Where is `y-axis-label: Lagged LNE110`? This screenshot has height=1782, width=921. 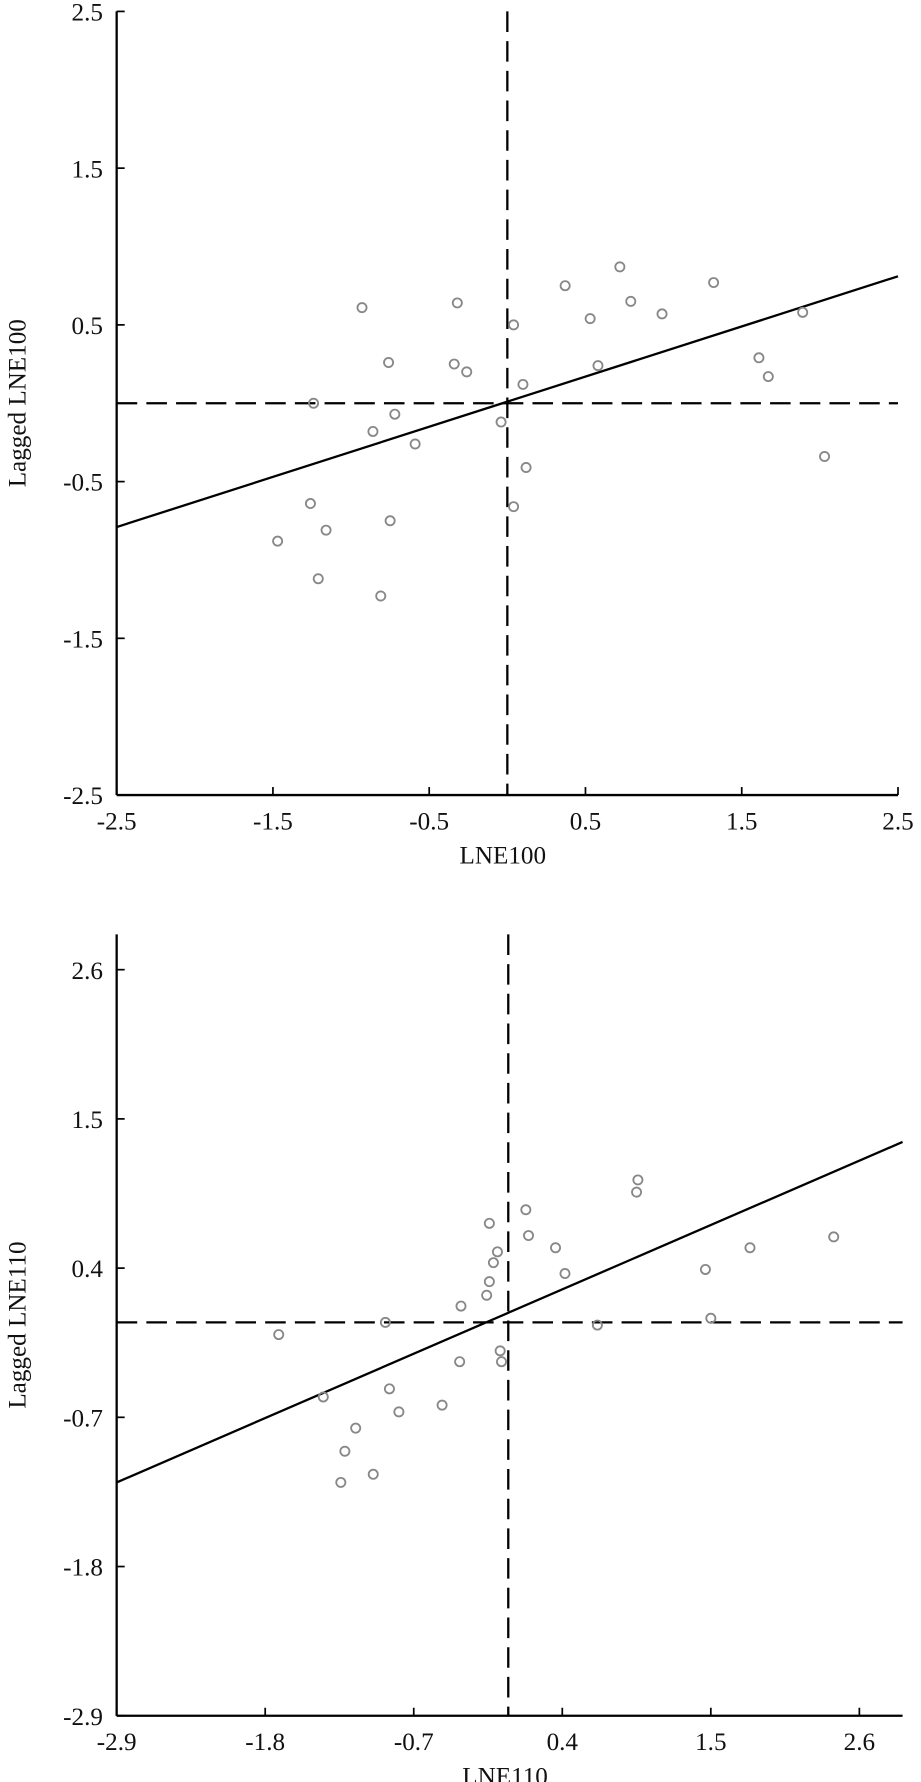
y-axis-label: Lagged LNE110 is located at coordinates (17, 1324).